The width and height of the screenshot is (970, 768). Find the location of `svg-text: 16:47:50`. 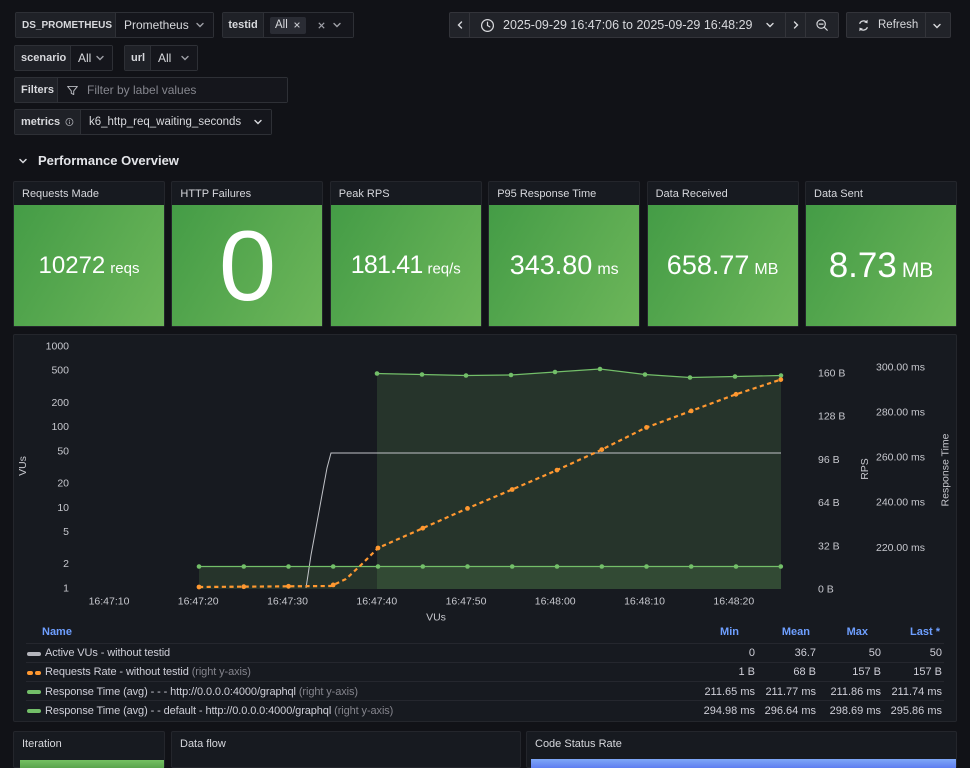

svg-text: 16:47:50 is located at coordinates (466, 602).